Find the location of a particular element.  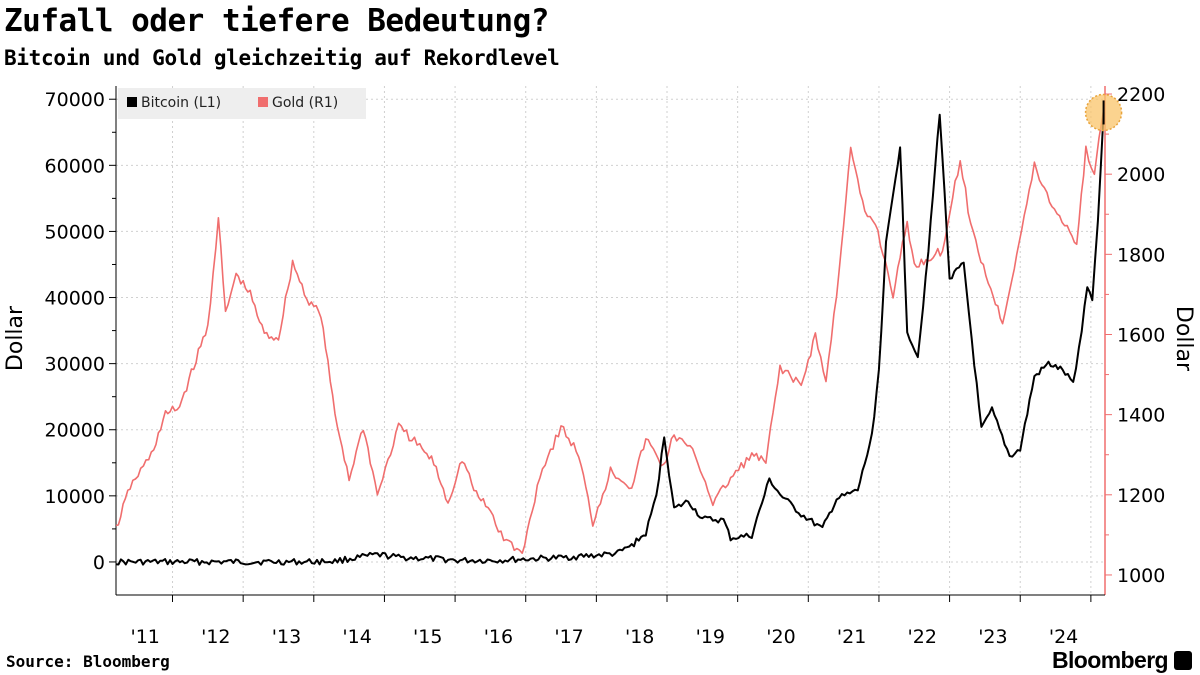

right-tick-label: 2200 is located at coordinates (1141, 95).